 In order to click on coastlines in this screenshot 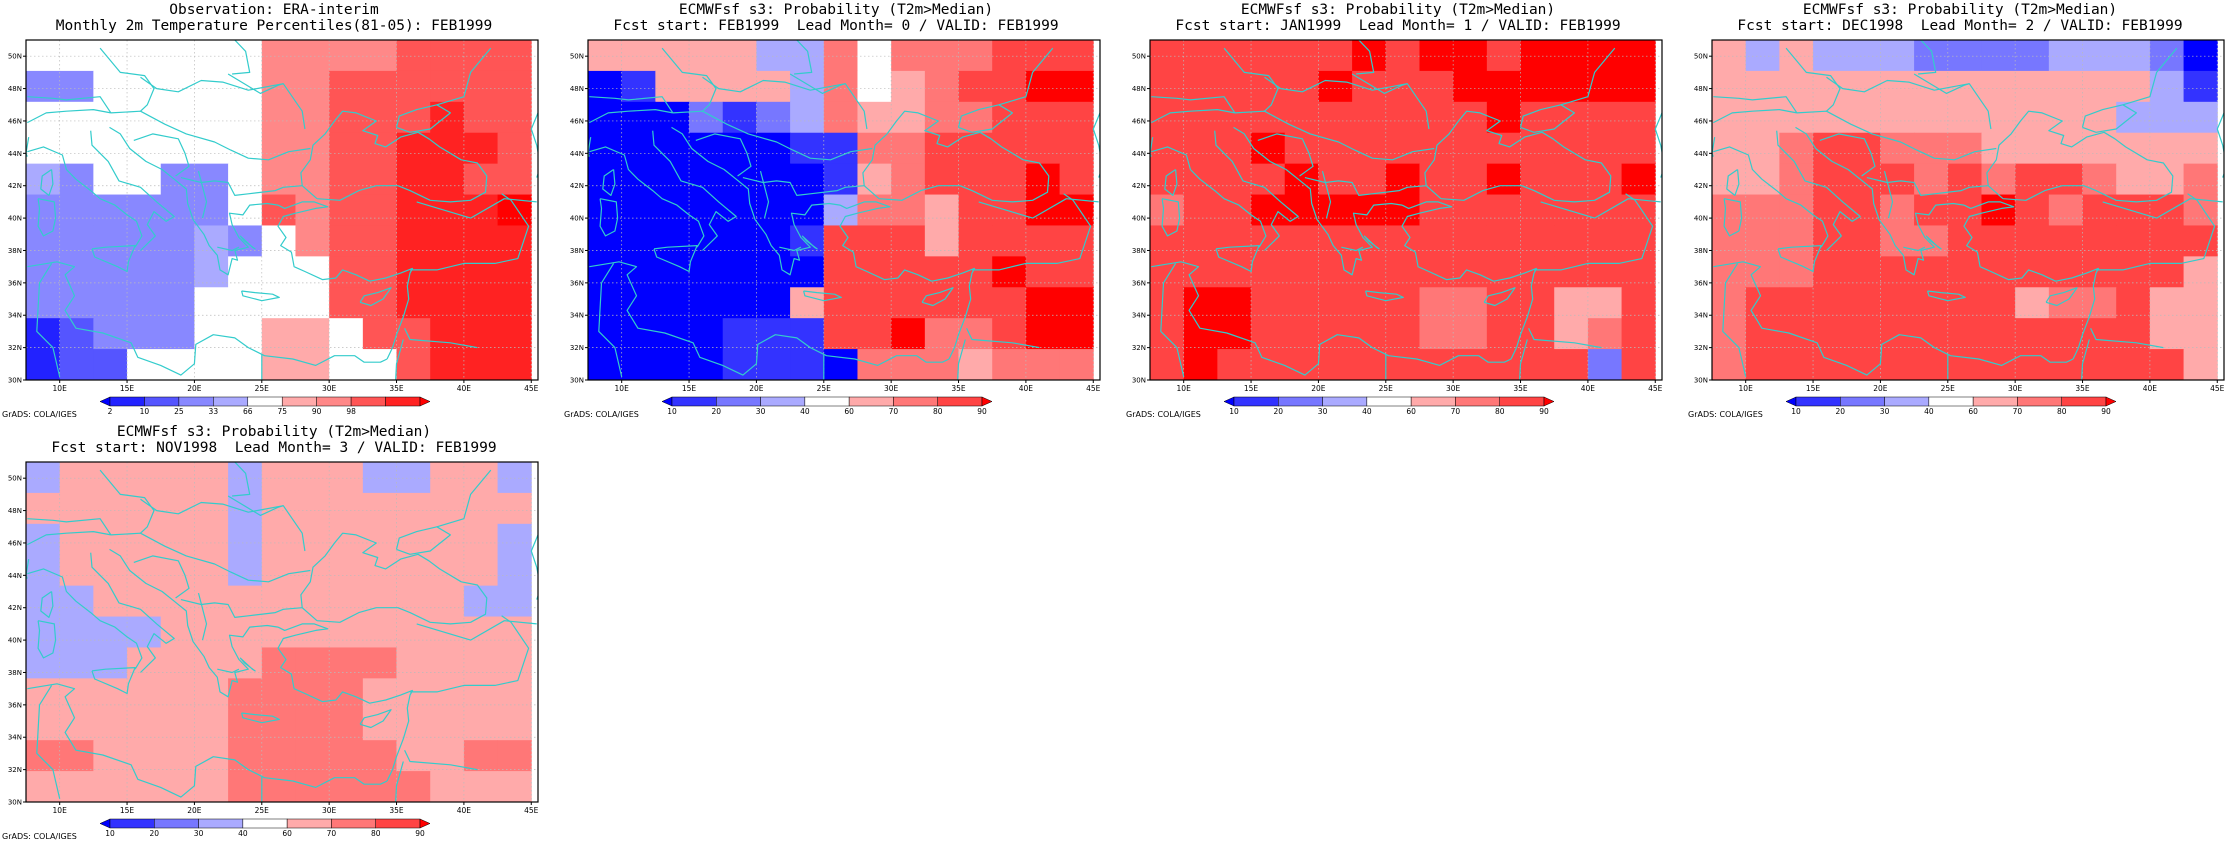, I will do `click(1968, 210)`.